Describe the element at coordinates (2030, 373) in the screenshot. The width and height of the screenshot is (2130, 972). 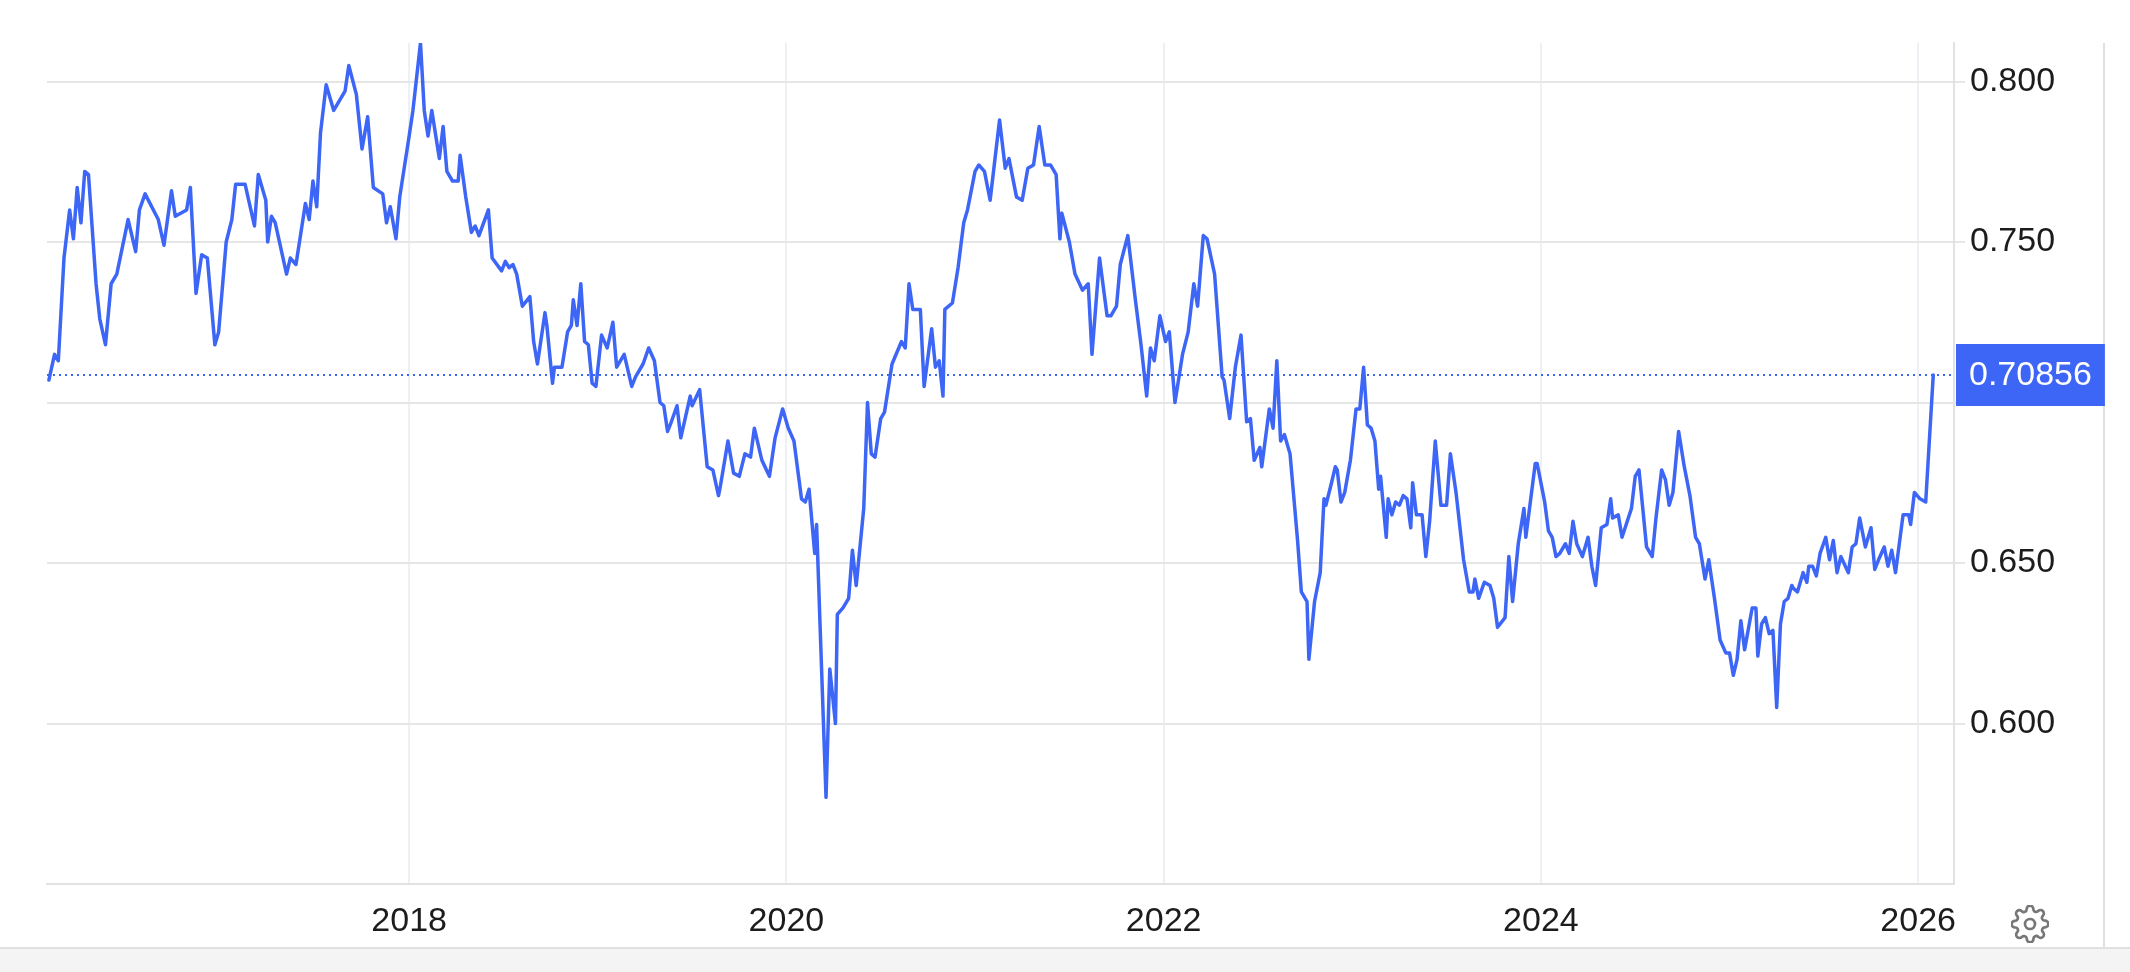
I see `ref-line-label: 0.70856` at that location.